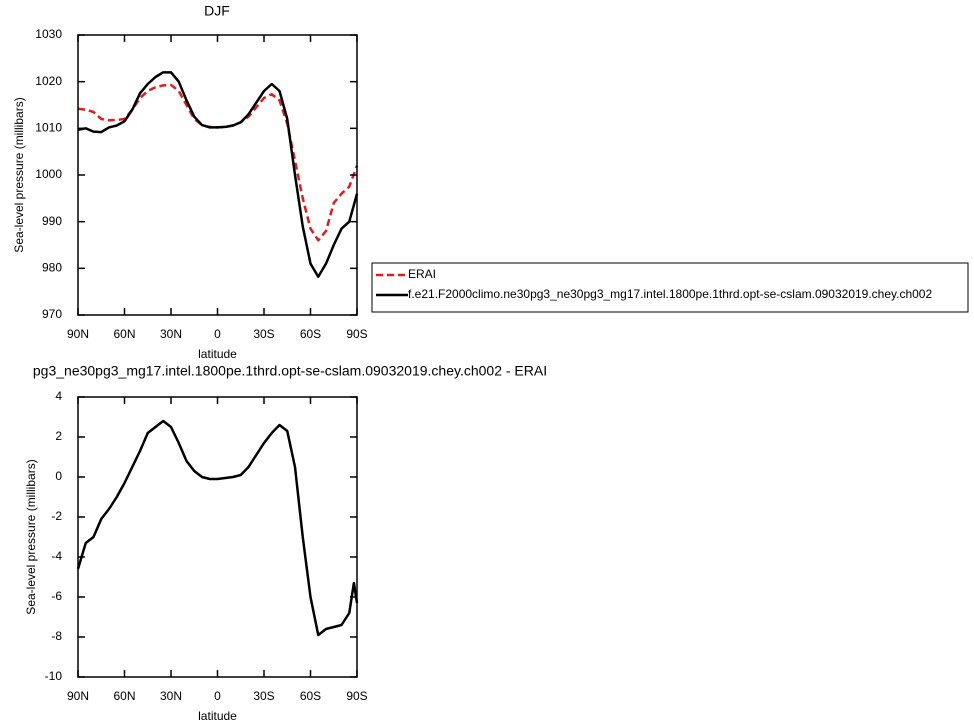 This screenshot has width=974, height=727. What do you see at coordinates (56, 596) in the screenshot?
I see `y-tick-label: -6` at bounding box center [56, 596].